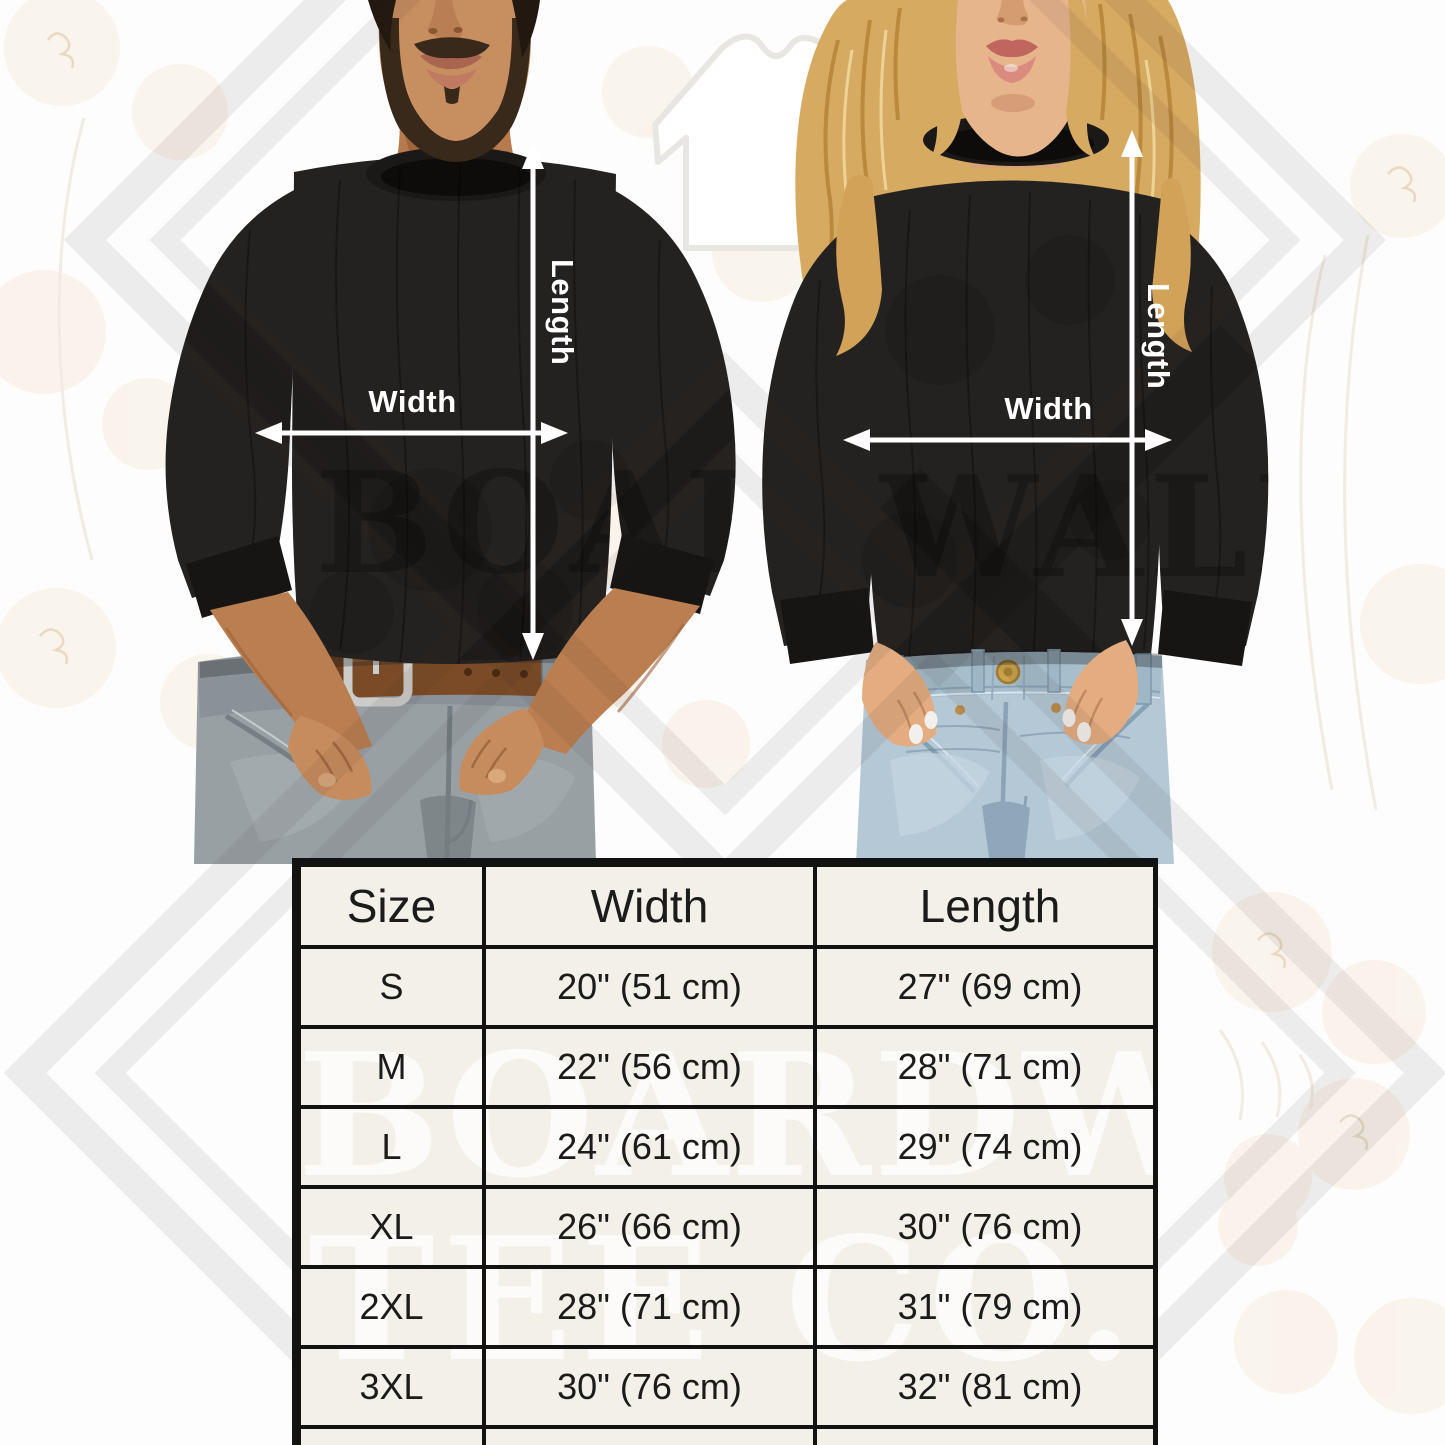 The image size is (1445, 1445). What do you see at coordinates (391, 1307) in the screenshot?
I see `size-cell: 2XL` at bounding box center [391, 1307].